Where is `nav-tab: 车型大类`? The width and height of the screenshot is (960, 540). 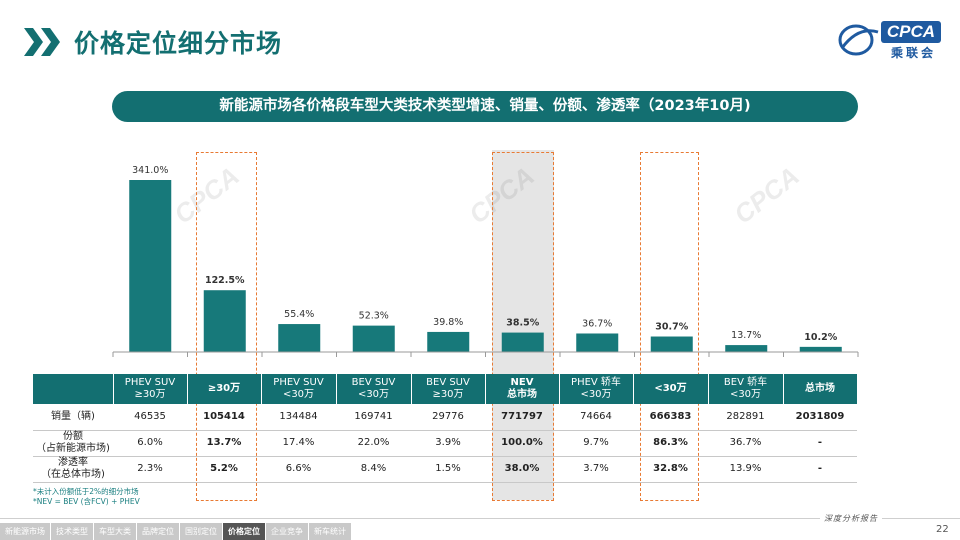
nav-tab: 车型大类 is located at coordinates (115, 531).